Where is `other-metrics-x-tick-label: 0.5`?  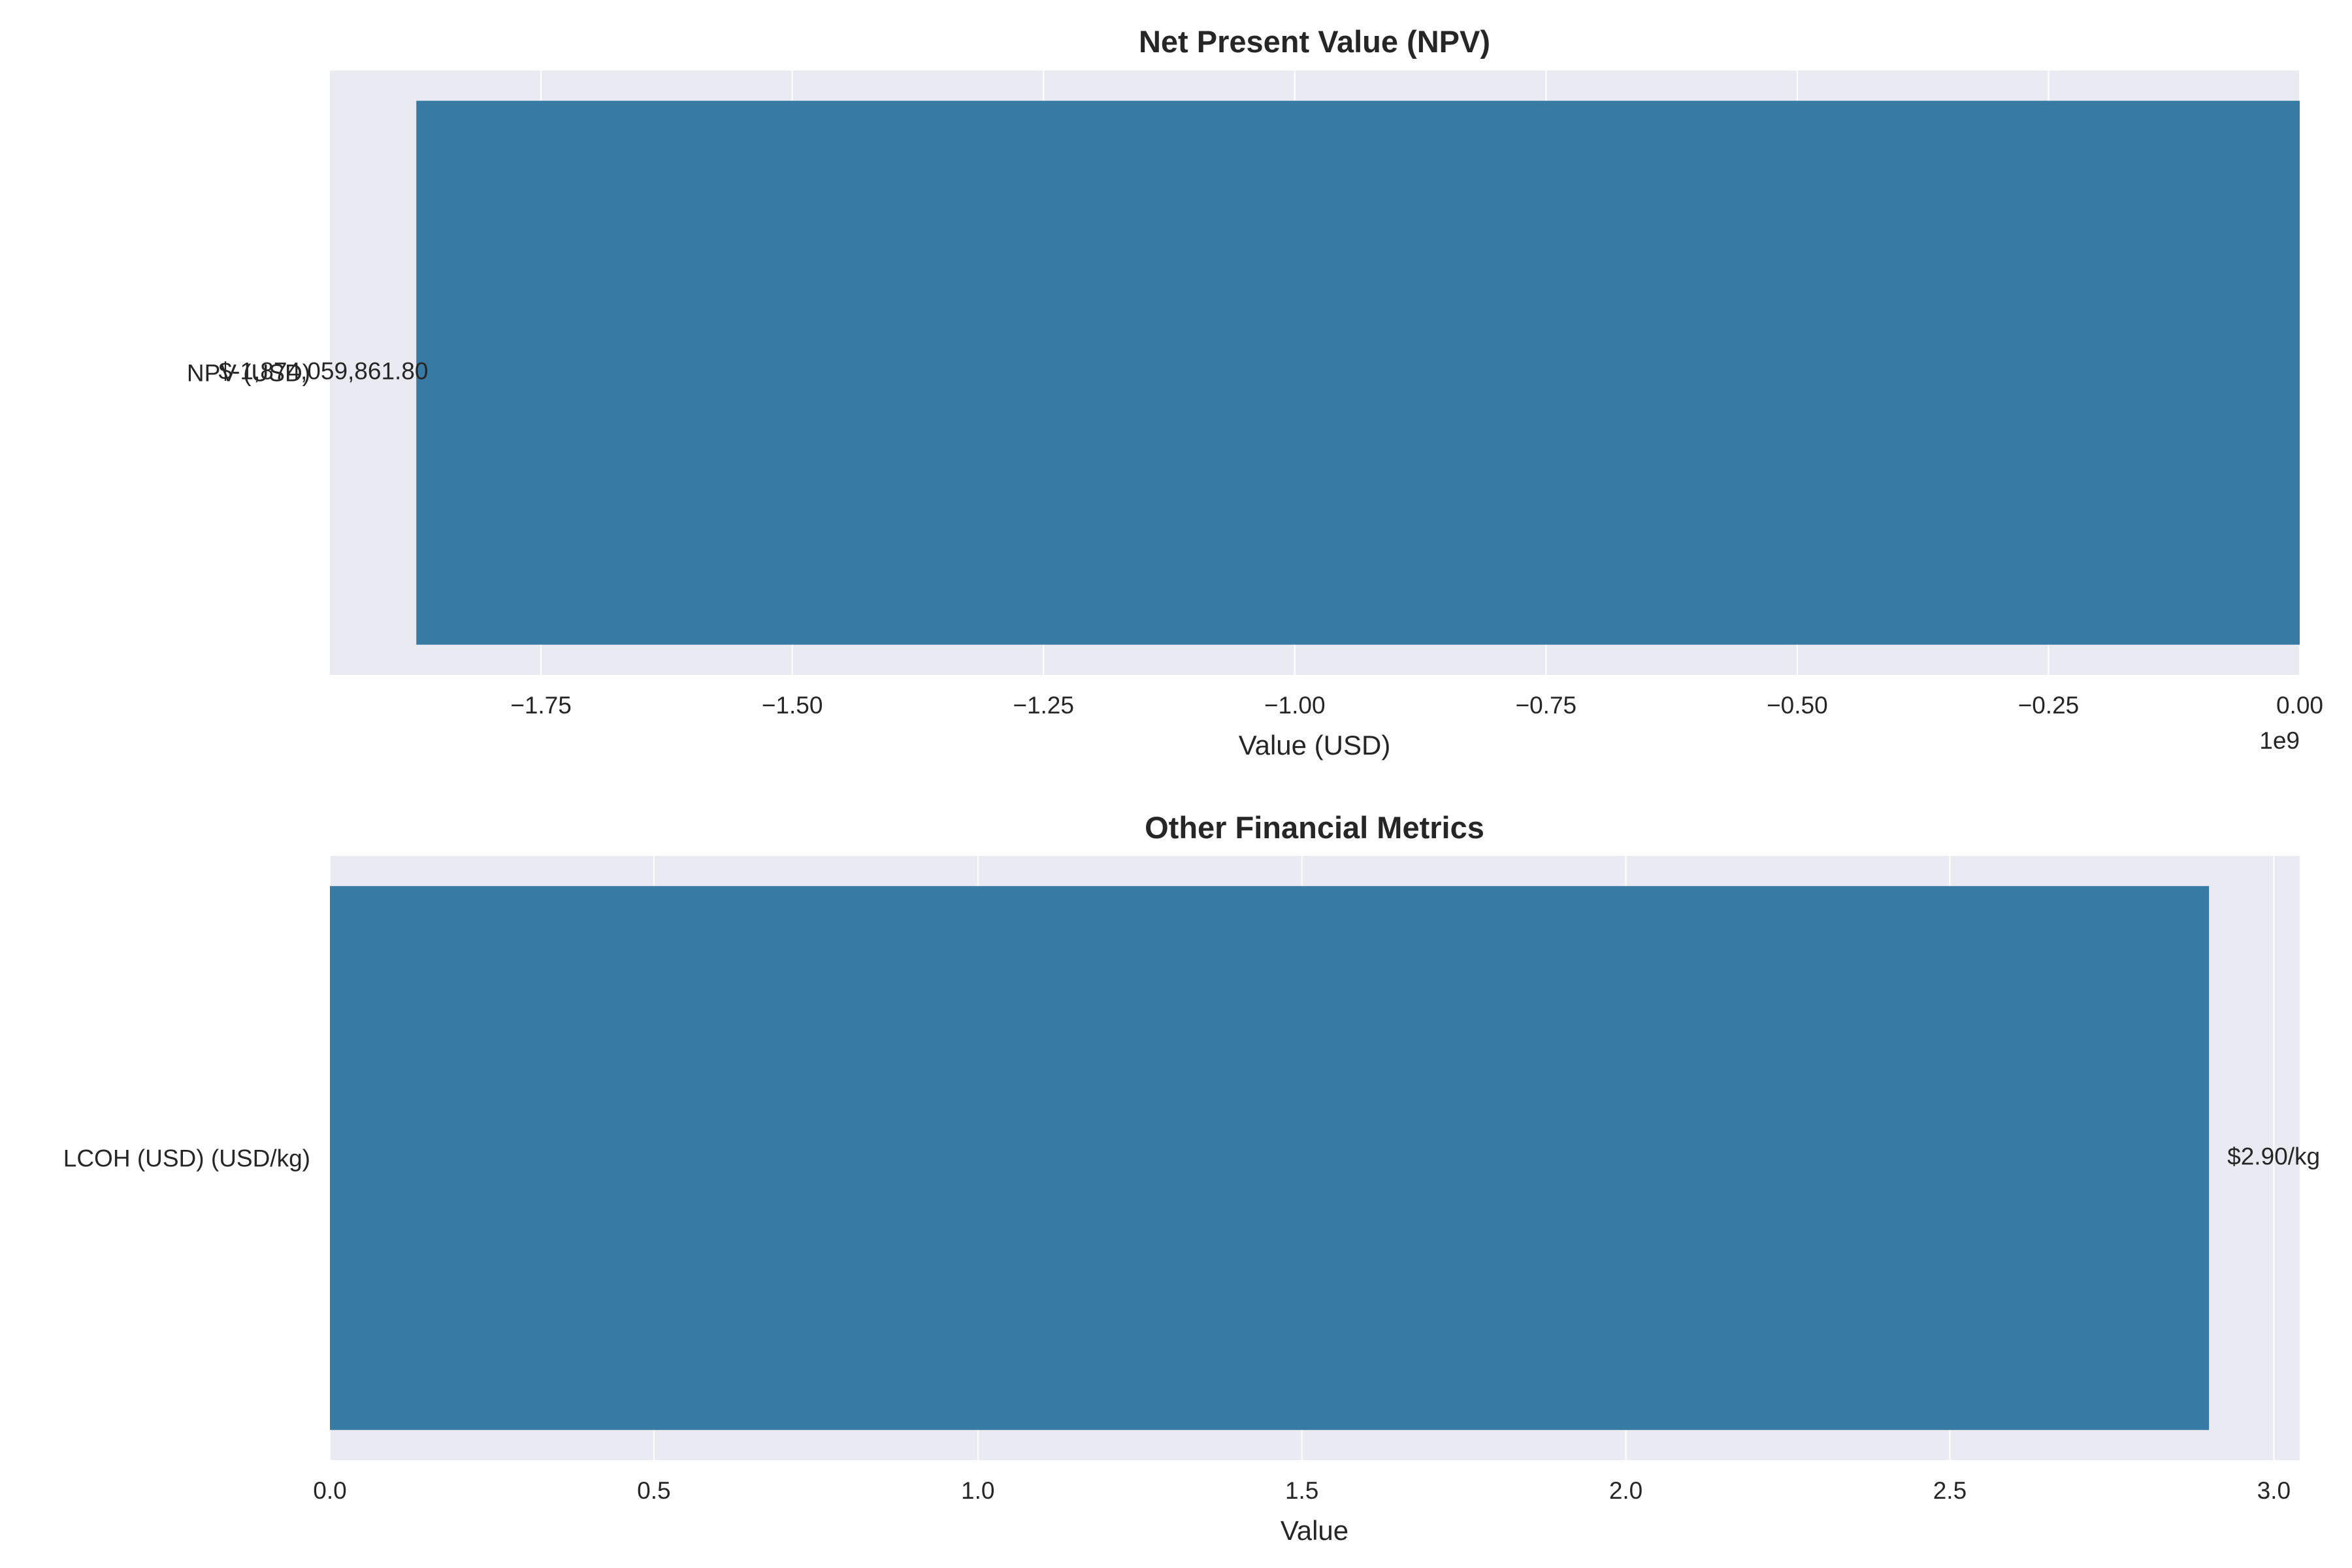 other-metrics-x-tick-label: 0.5 is located at coordinates (653, 1490).